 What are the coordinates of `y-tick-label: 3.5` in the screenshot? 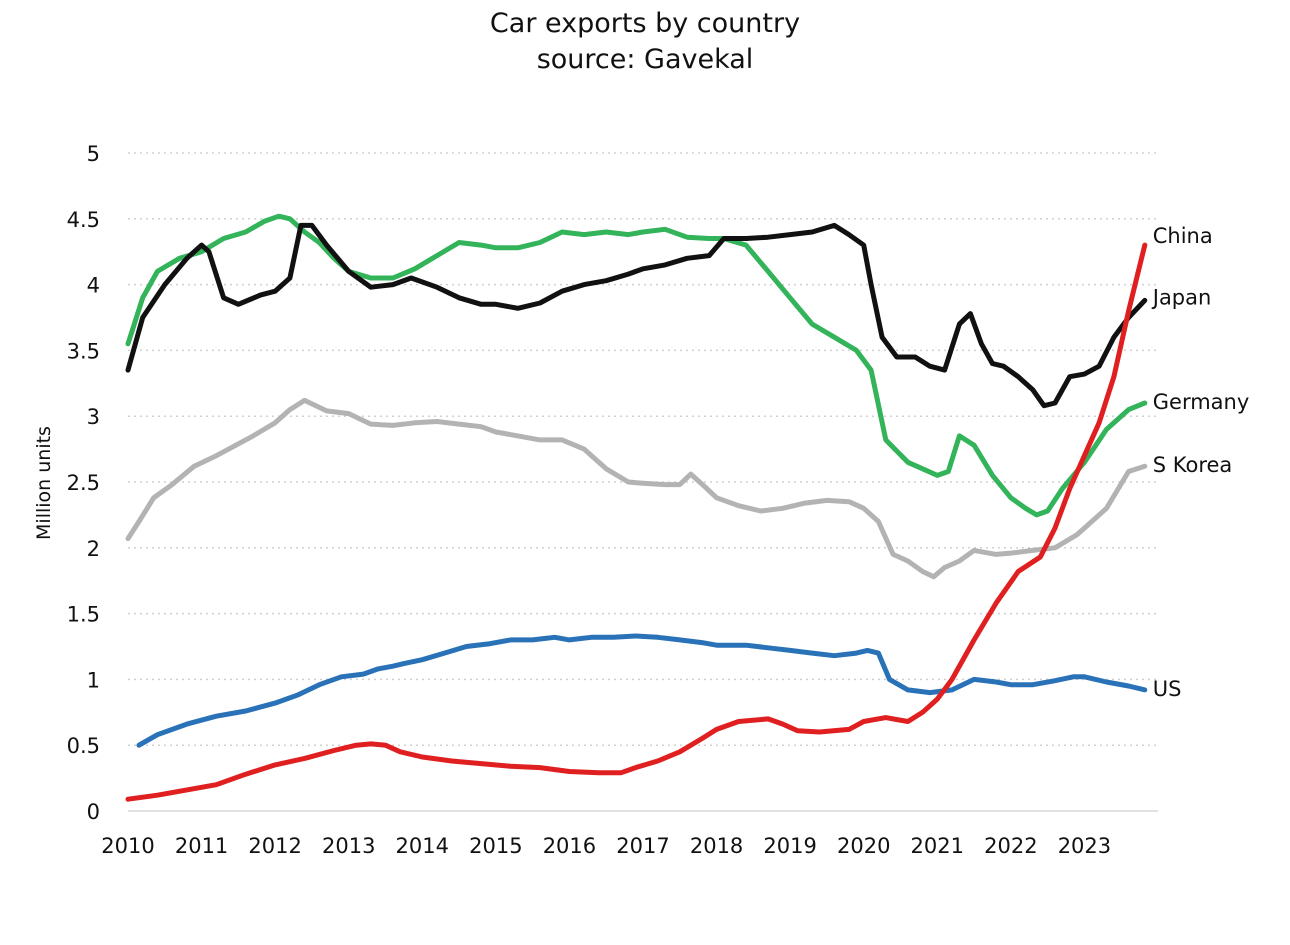 It's located at (83, 351).